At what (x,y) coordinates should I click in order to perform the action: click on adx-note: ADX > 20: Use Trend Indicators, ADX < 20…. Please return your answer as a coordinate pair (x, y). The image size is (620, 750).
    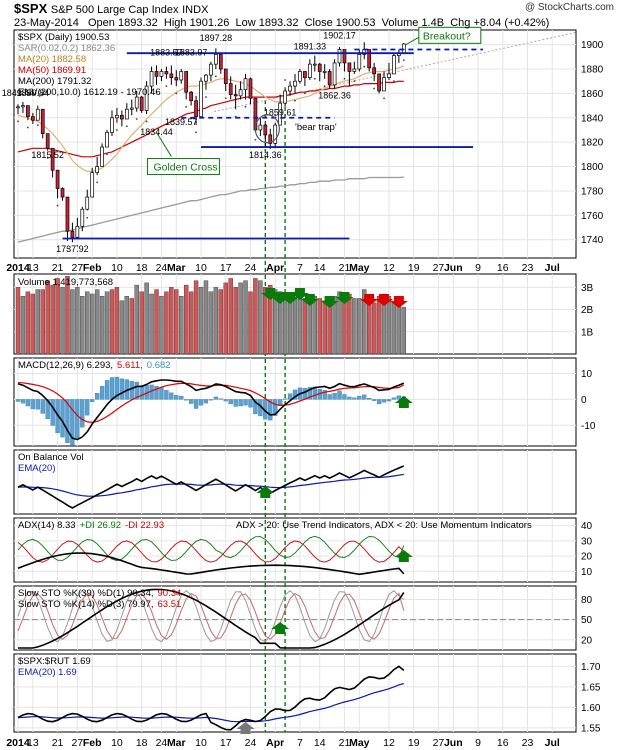
    Looking at the image, I should click on (384, 525).